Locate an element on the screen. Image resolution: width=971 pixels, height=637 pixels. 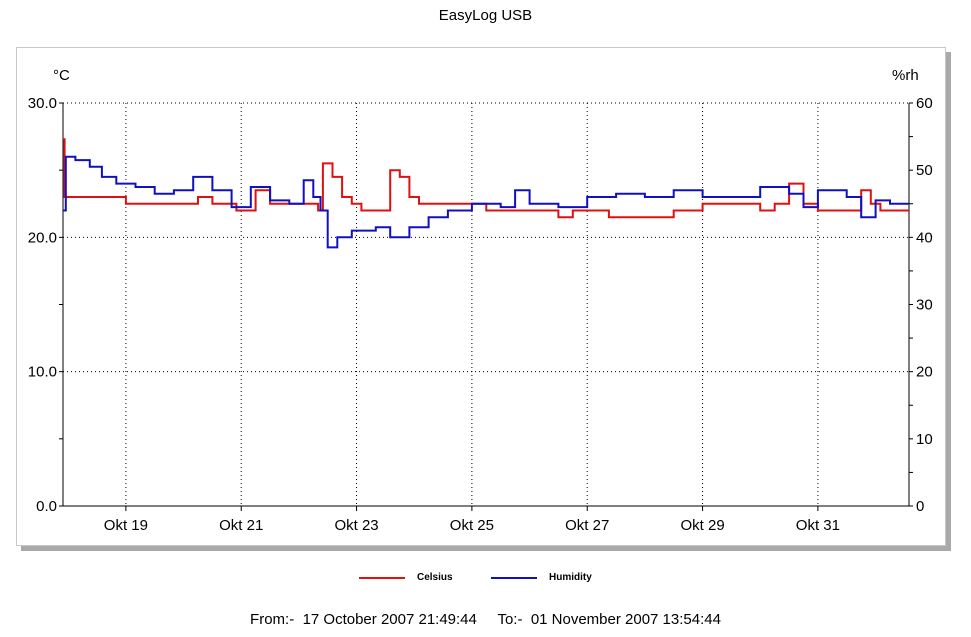
chart-title: EasyLog USB is located at coordinates (485, 15).